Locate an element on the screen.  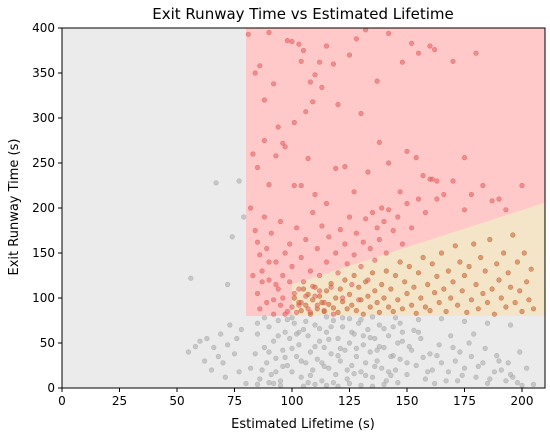
y-tick-label: 100 is located at coordinates (43, 298).